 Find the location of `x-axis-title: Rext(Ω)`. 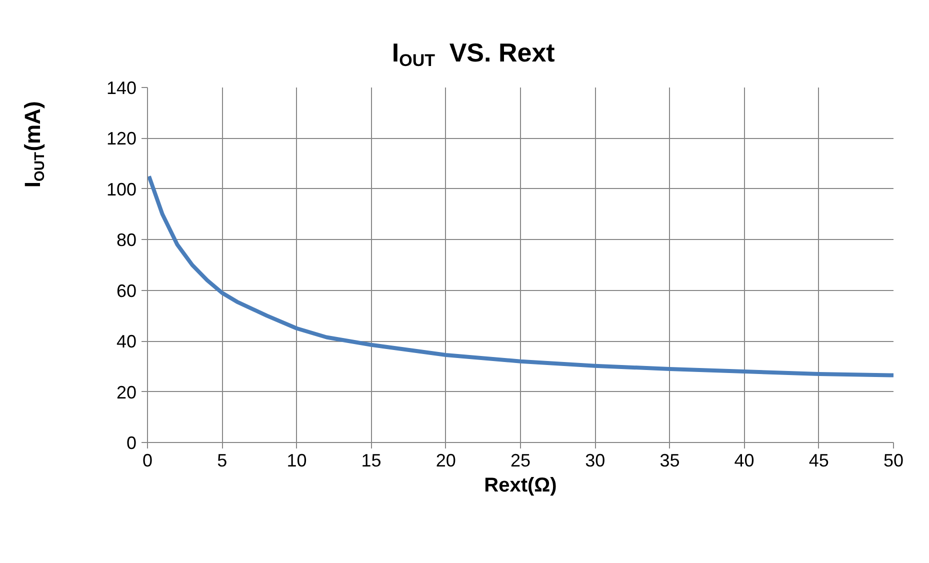

x-axis-title: Rext(Ω) is located at coordinates (520, 485).